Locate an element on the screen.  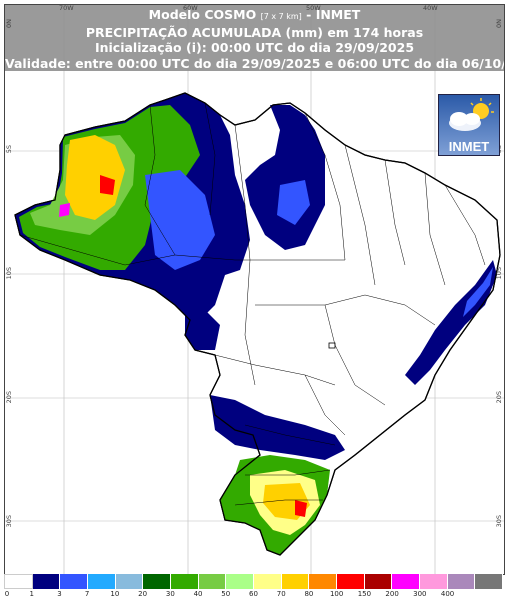
legend-label: 200 is located at coordinates (392, 594).